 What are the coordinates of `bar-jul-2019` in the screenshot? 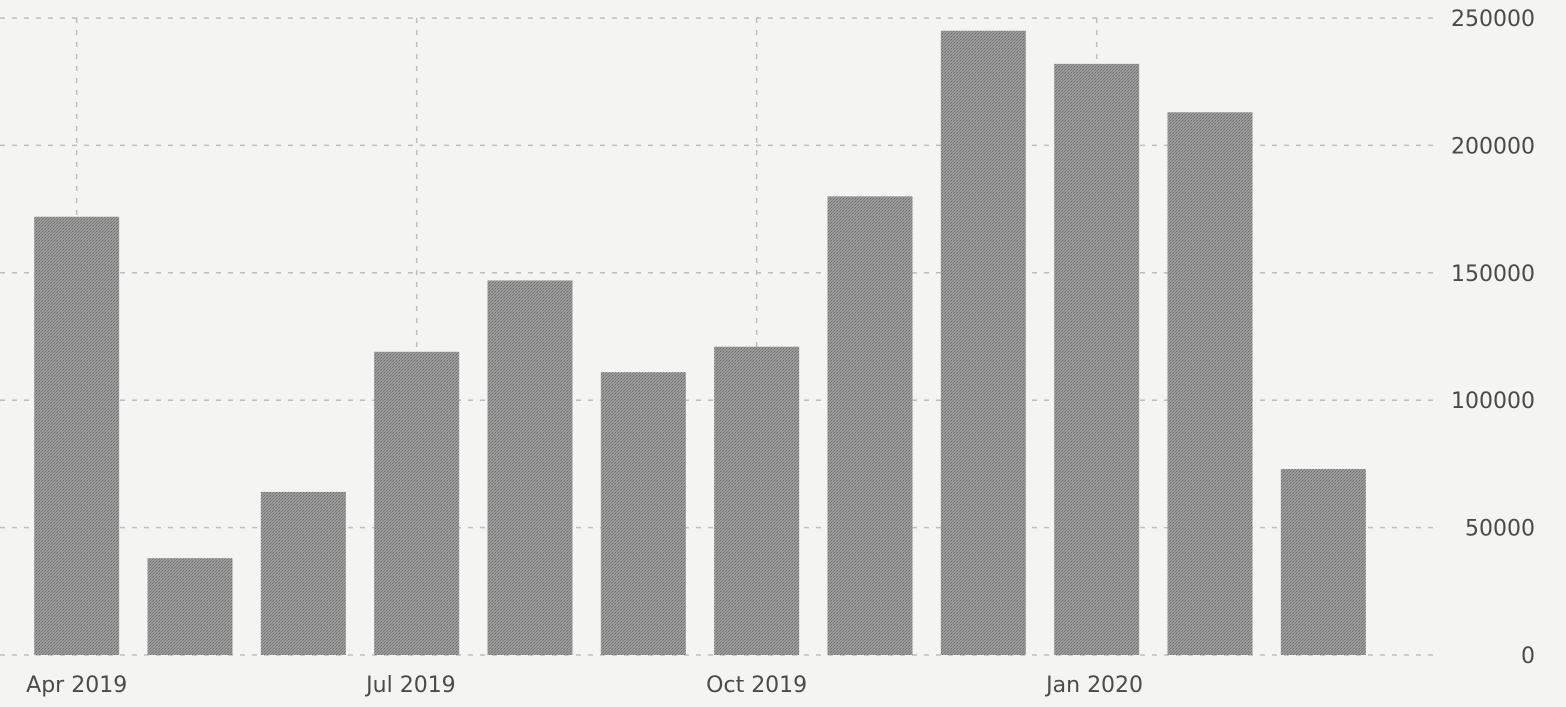 It's located at (417, 503).